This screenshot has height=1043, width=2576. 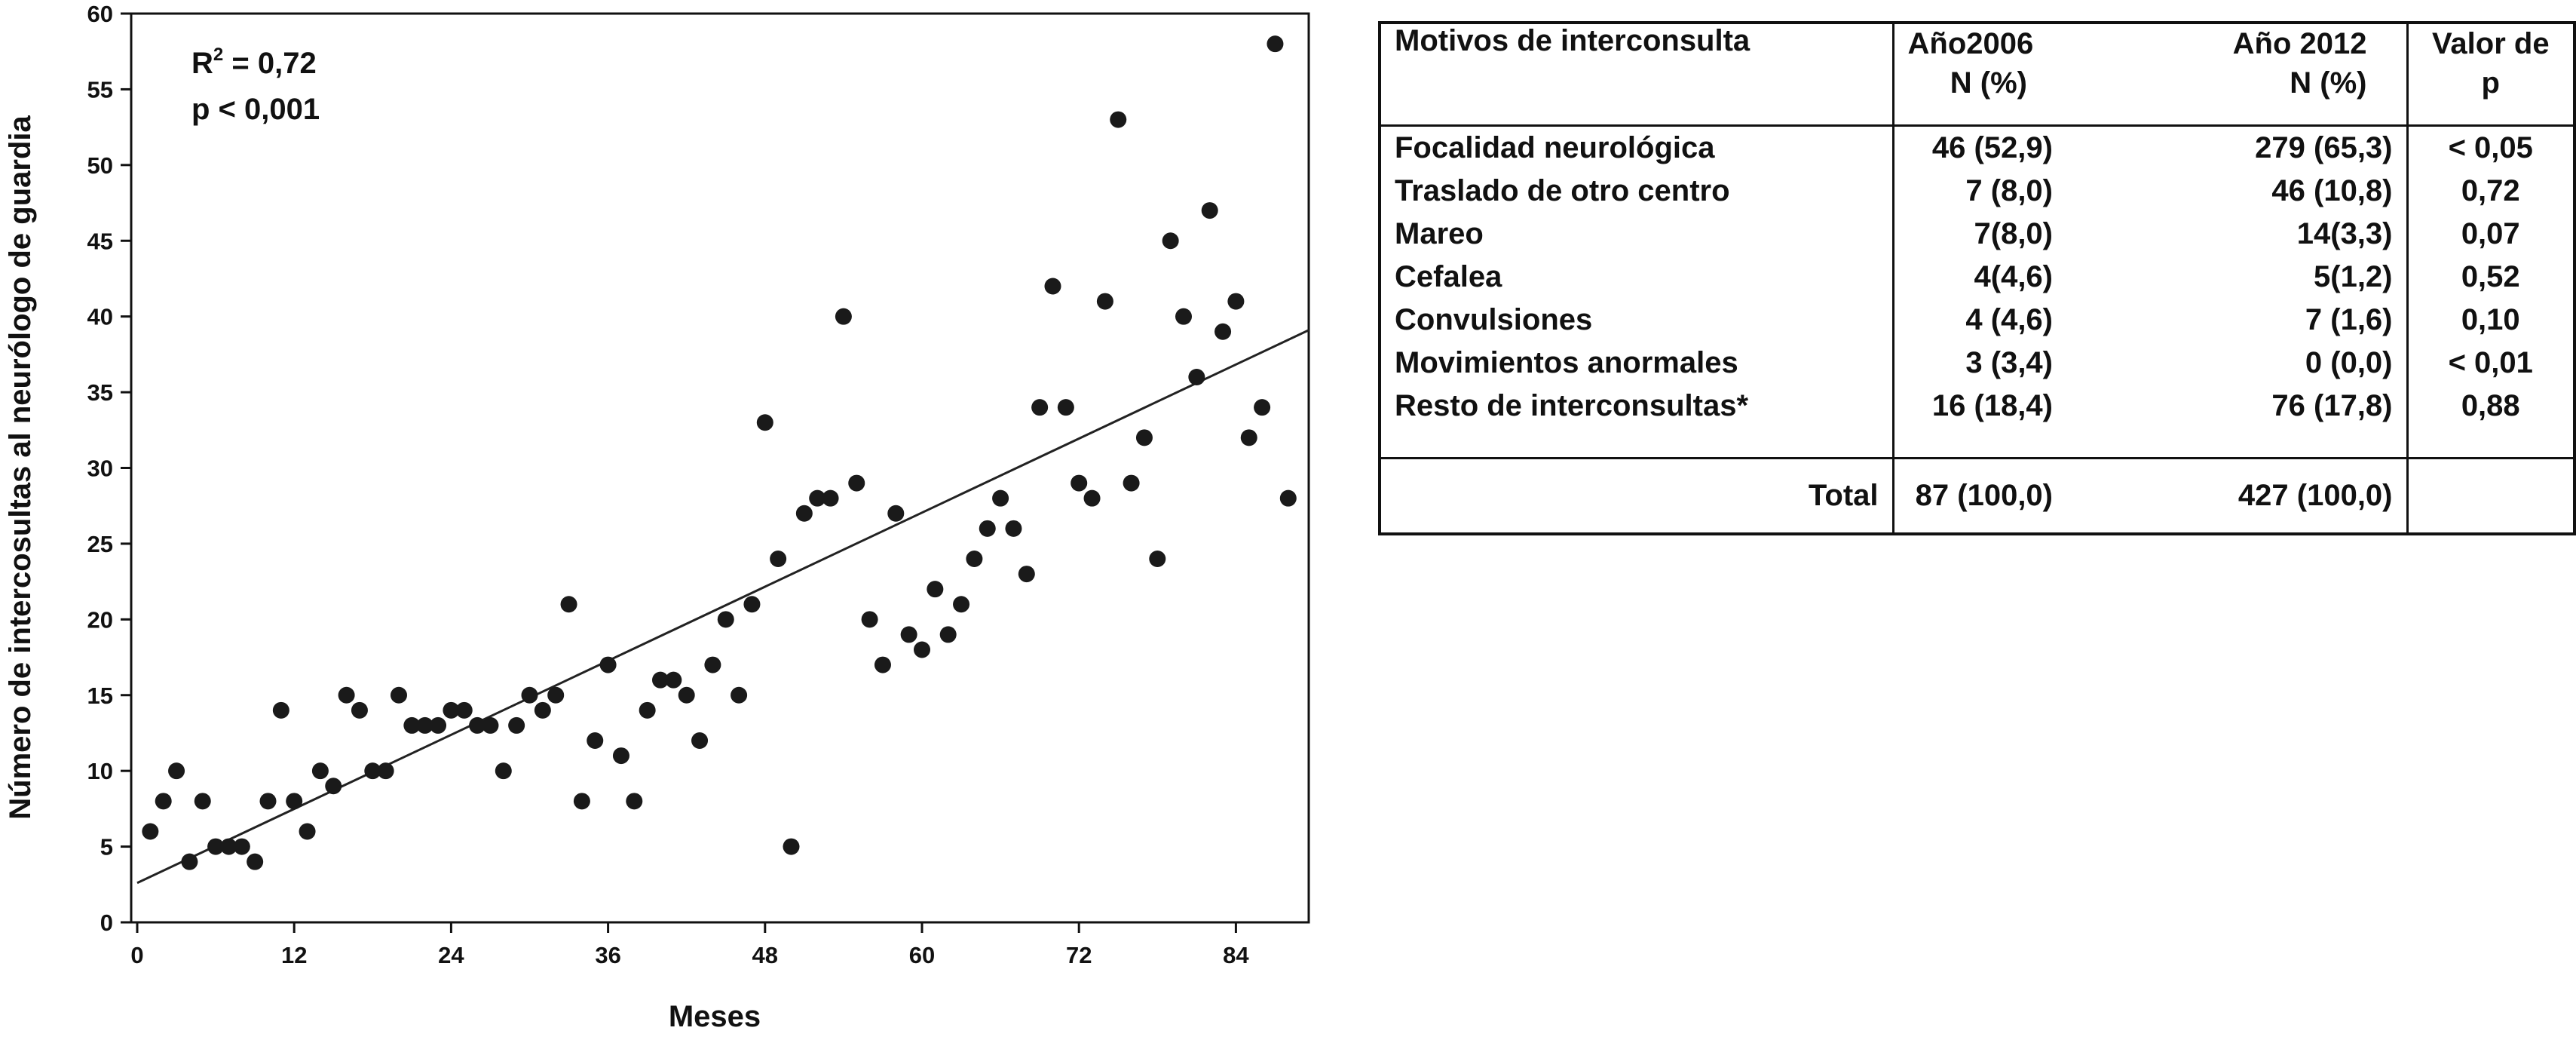 What do you see at coordinates (2353, 276) in the screenshot?
I see `row-2012: 5(1,2)` at bounding box center [2353, 276].